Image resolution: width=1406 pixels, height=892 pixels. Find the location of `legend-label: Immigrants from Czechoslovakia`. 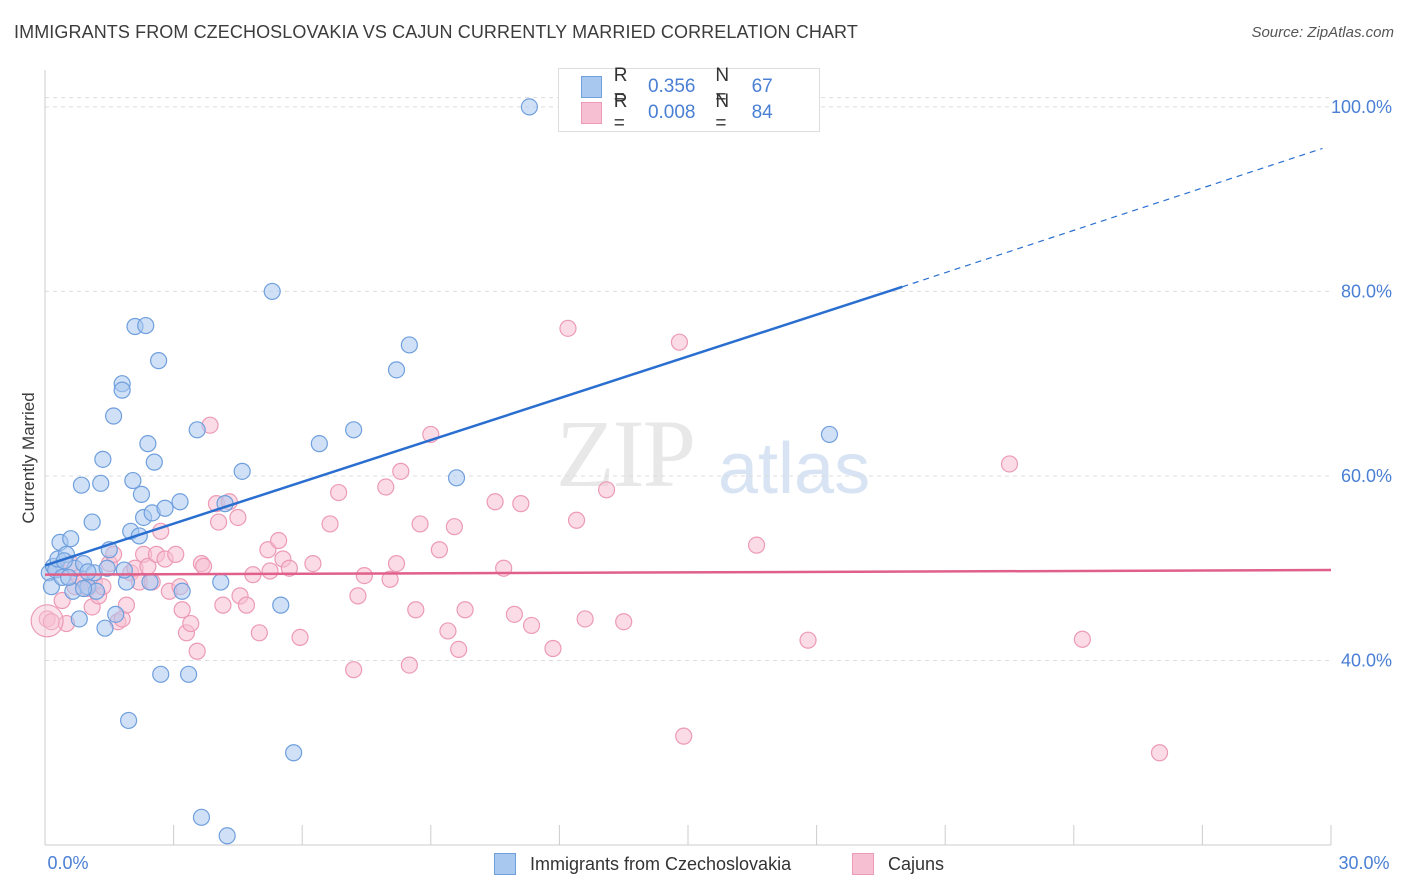

legend-label: Immigrants from Czechoslovakia is located at coordinates (661, 863).